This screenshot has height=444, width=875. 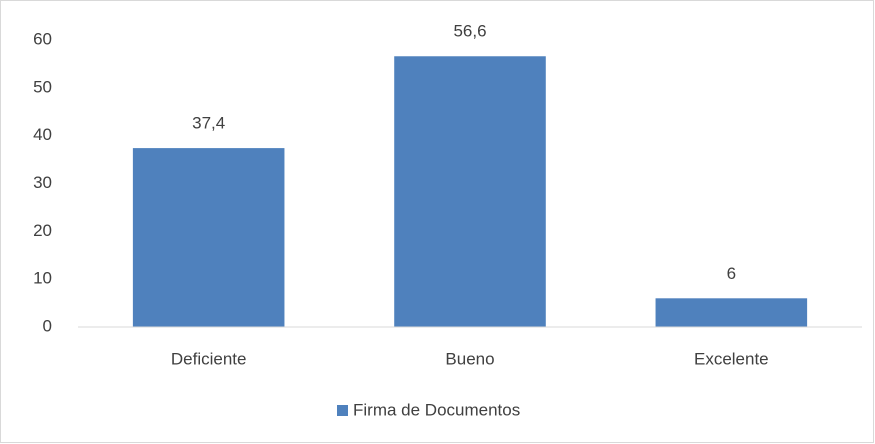 I want to click on y-tick-label: 30, so click(x=42, y=182).